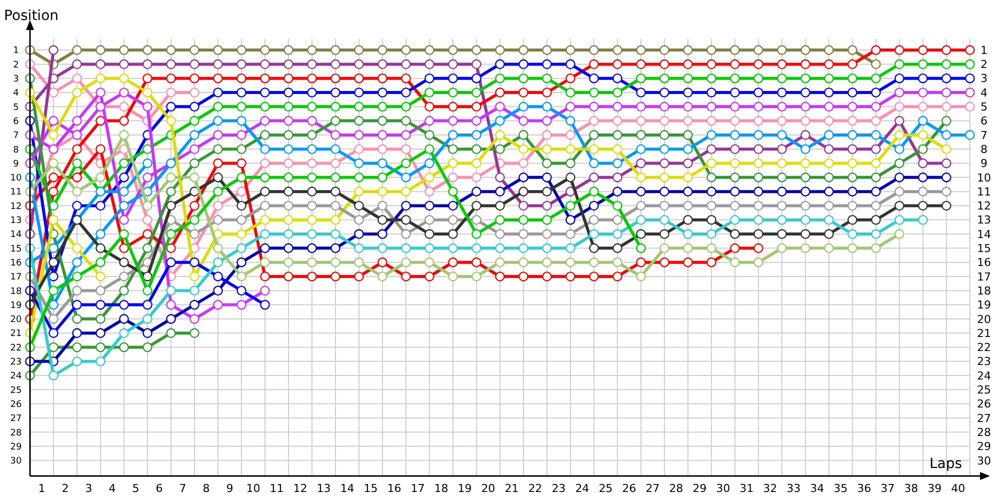 The height and width of the screenshot is (500, 1000). I want to click on y2-tick-label: 23, so click(984, 361).